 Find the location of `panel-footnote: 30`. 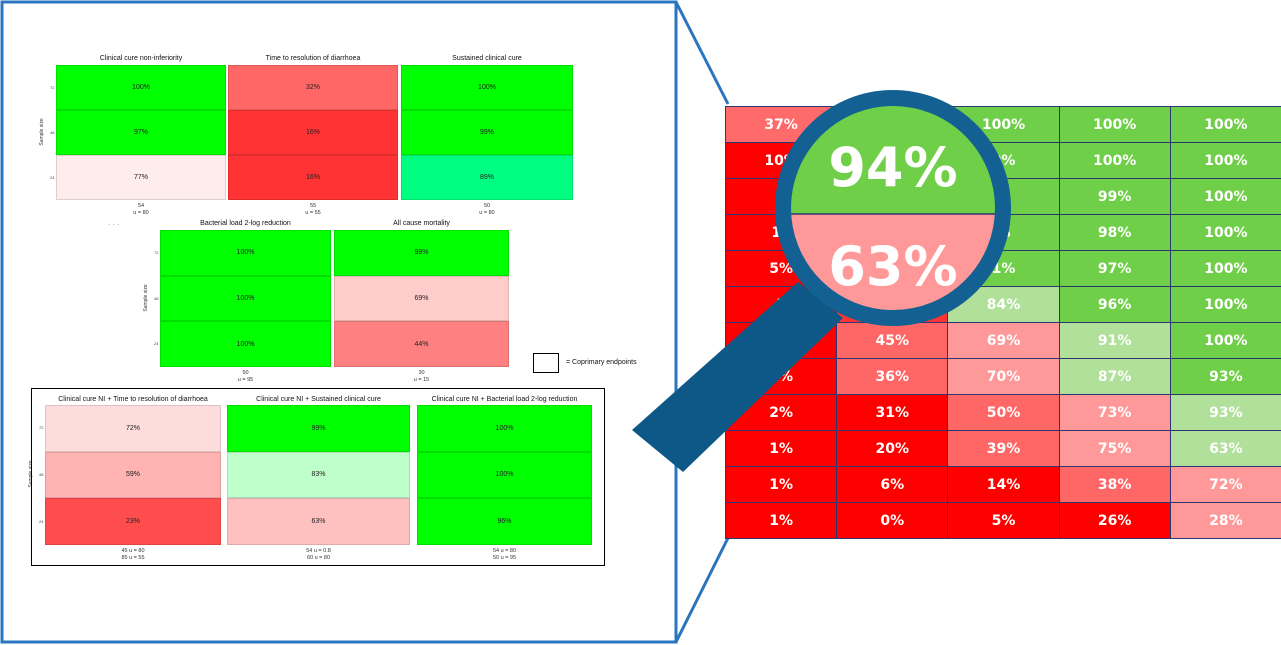

panel-footnote: 30 is located at coordinates (421, 373).